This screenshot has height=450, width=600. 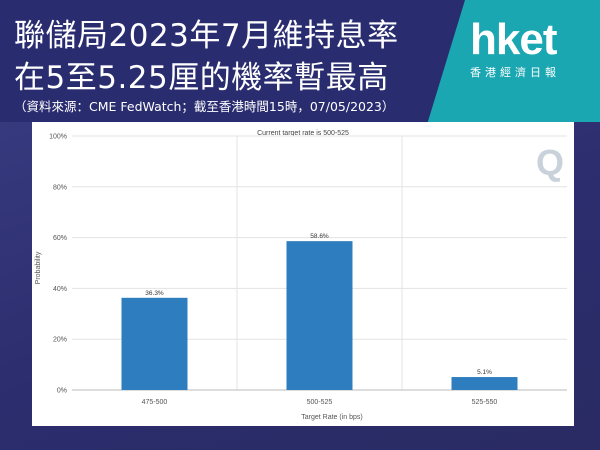 What do you see at coordinates (60, 187) in the screenshot?
I see `y-tick-label: 80%` at bounding box center [60, 187].